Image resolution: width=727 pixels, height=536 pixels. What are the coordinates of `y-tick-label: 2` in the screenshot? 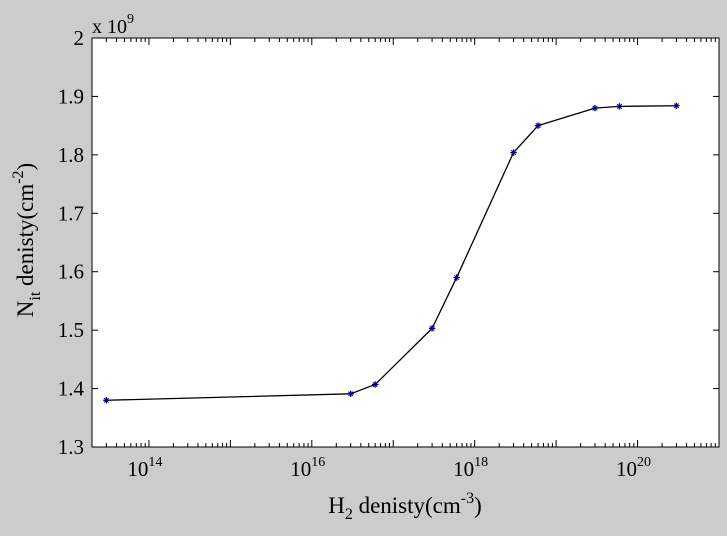 It's located at (79, 38).